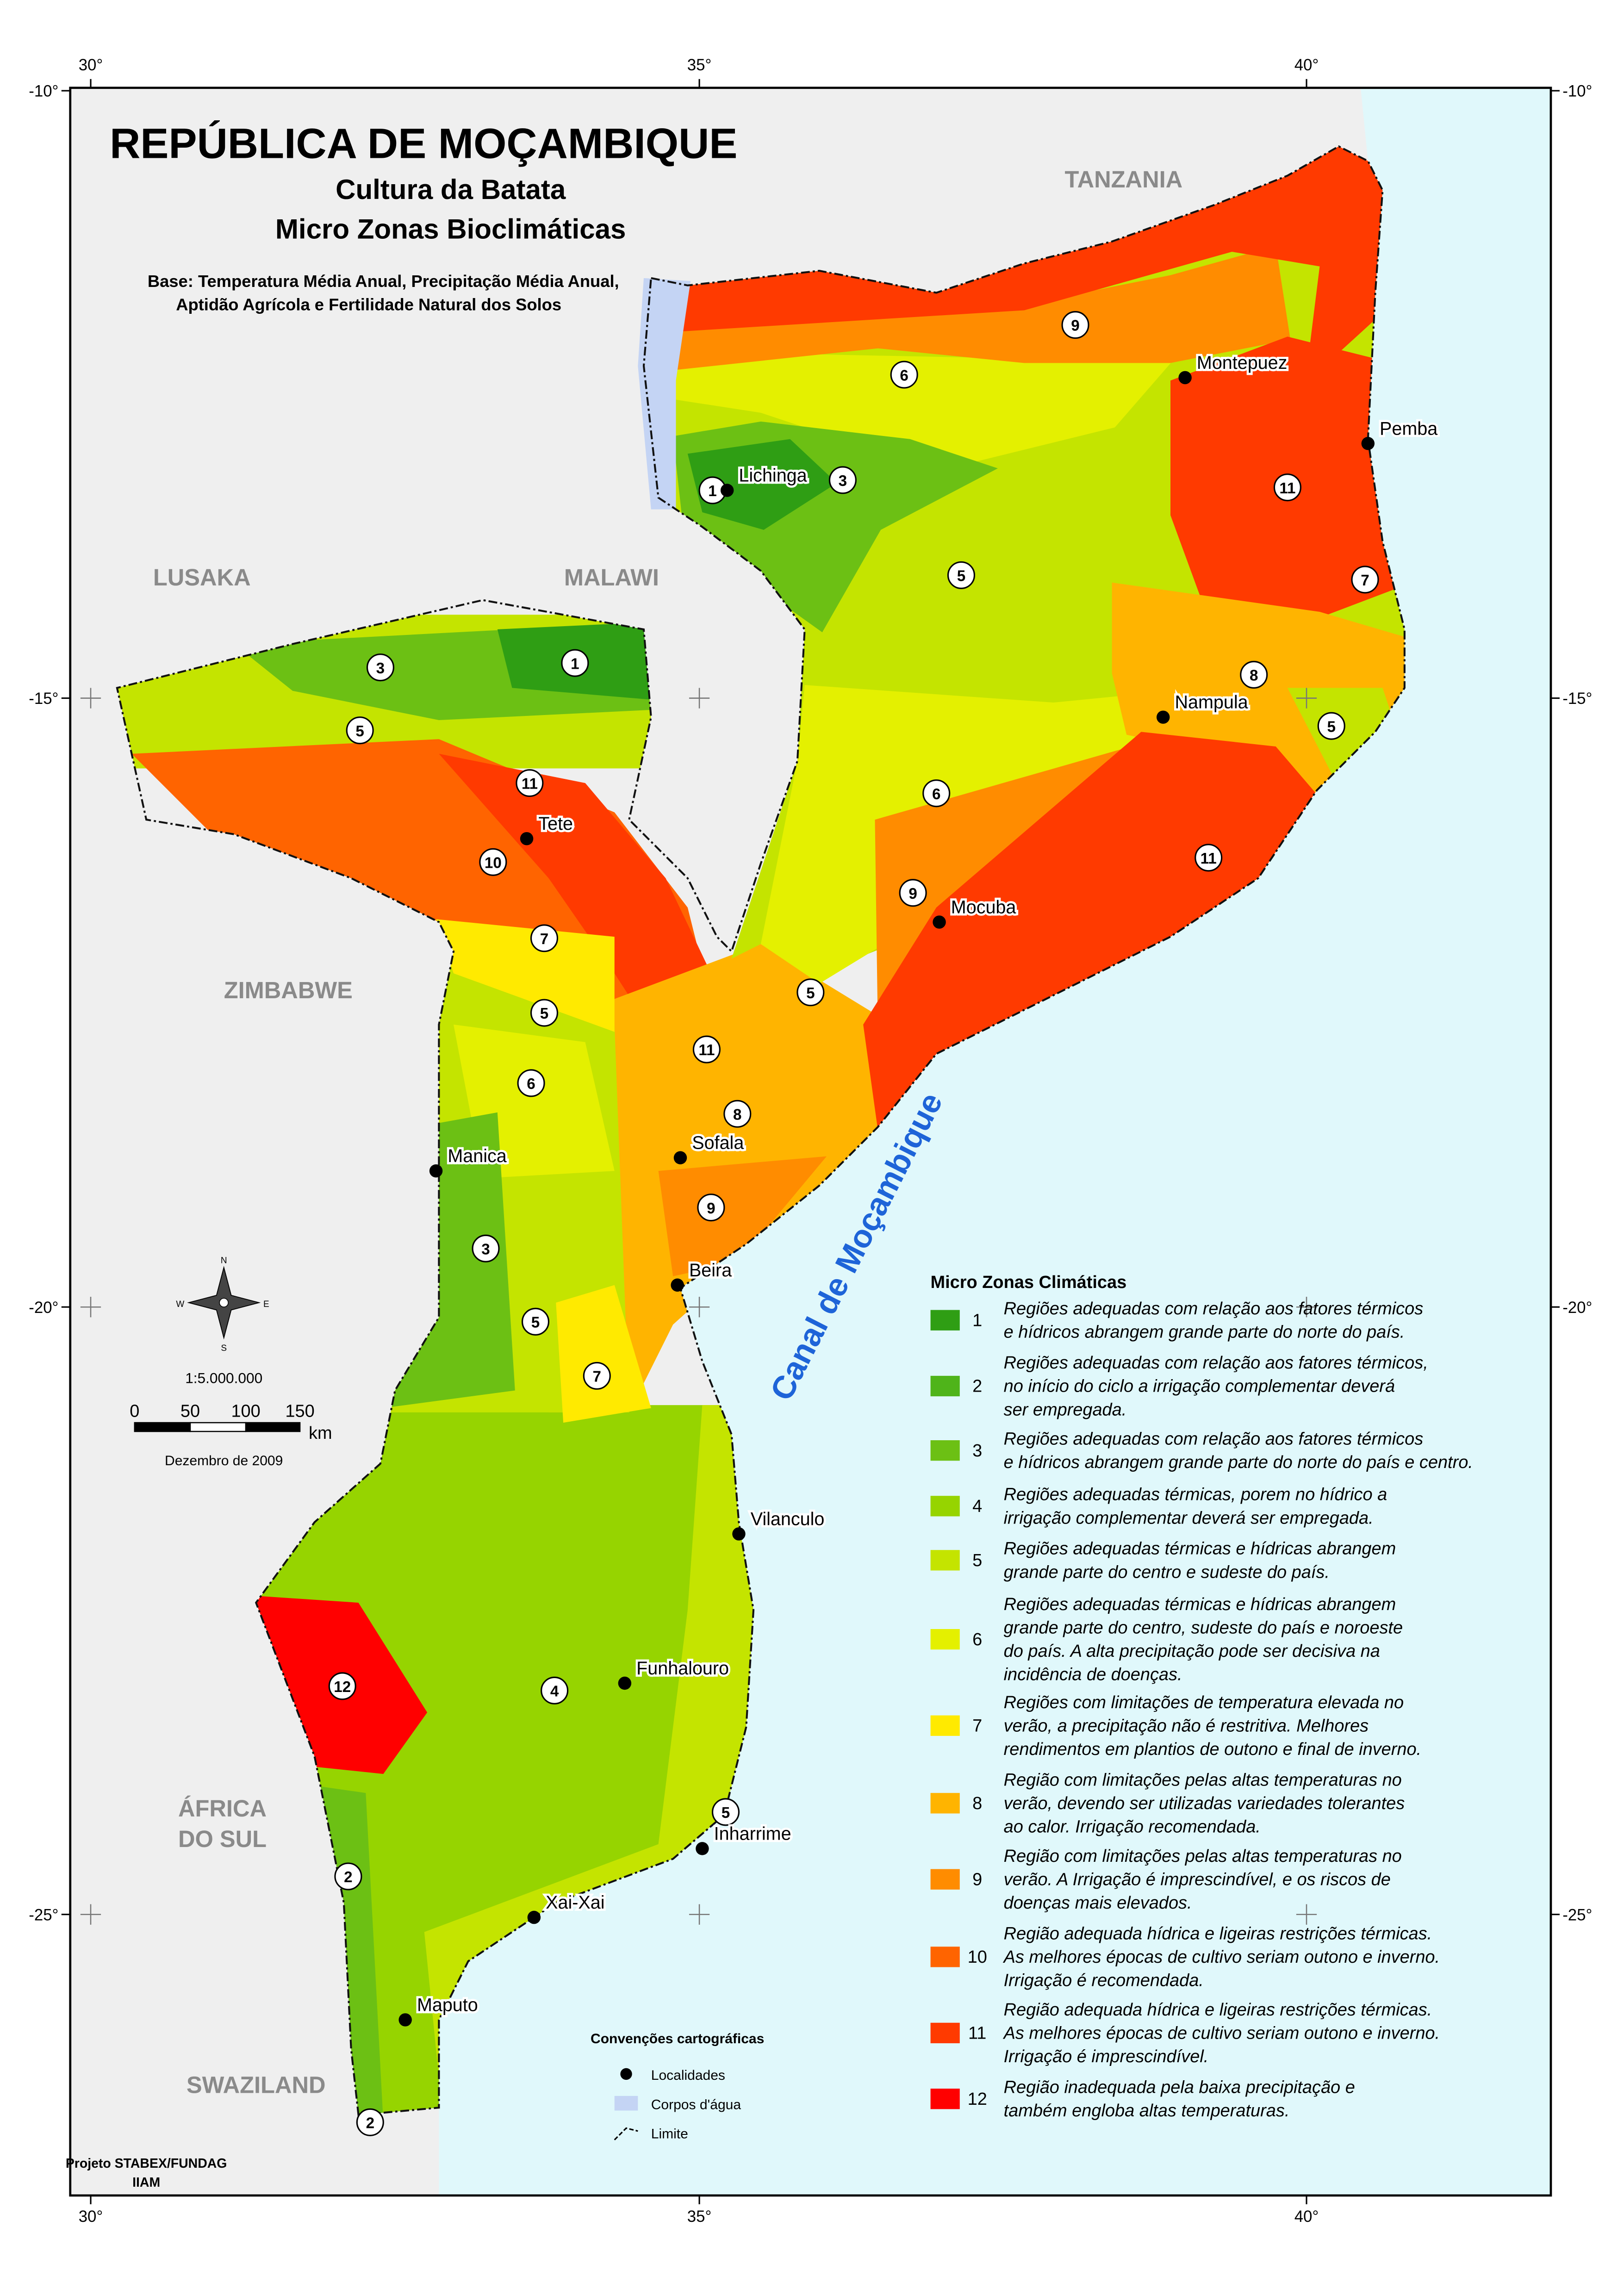 The width and height of the screenshot is (1624, 2295). I want to click on country-label: MALAWI, so click(611, 577).